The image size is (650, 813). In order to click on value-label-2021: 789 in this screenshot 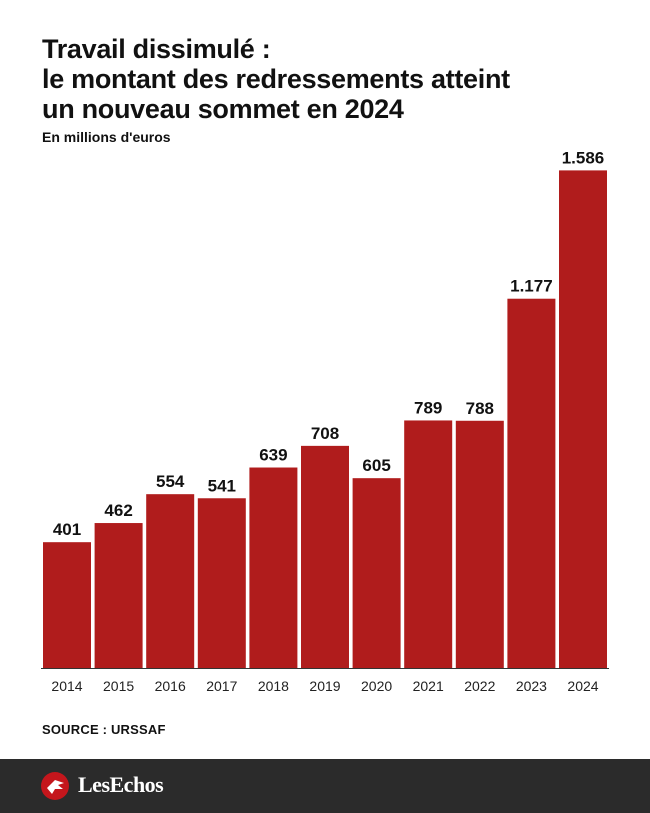, I will do `click(428, 407)`.